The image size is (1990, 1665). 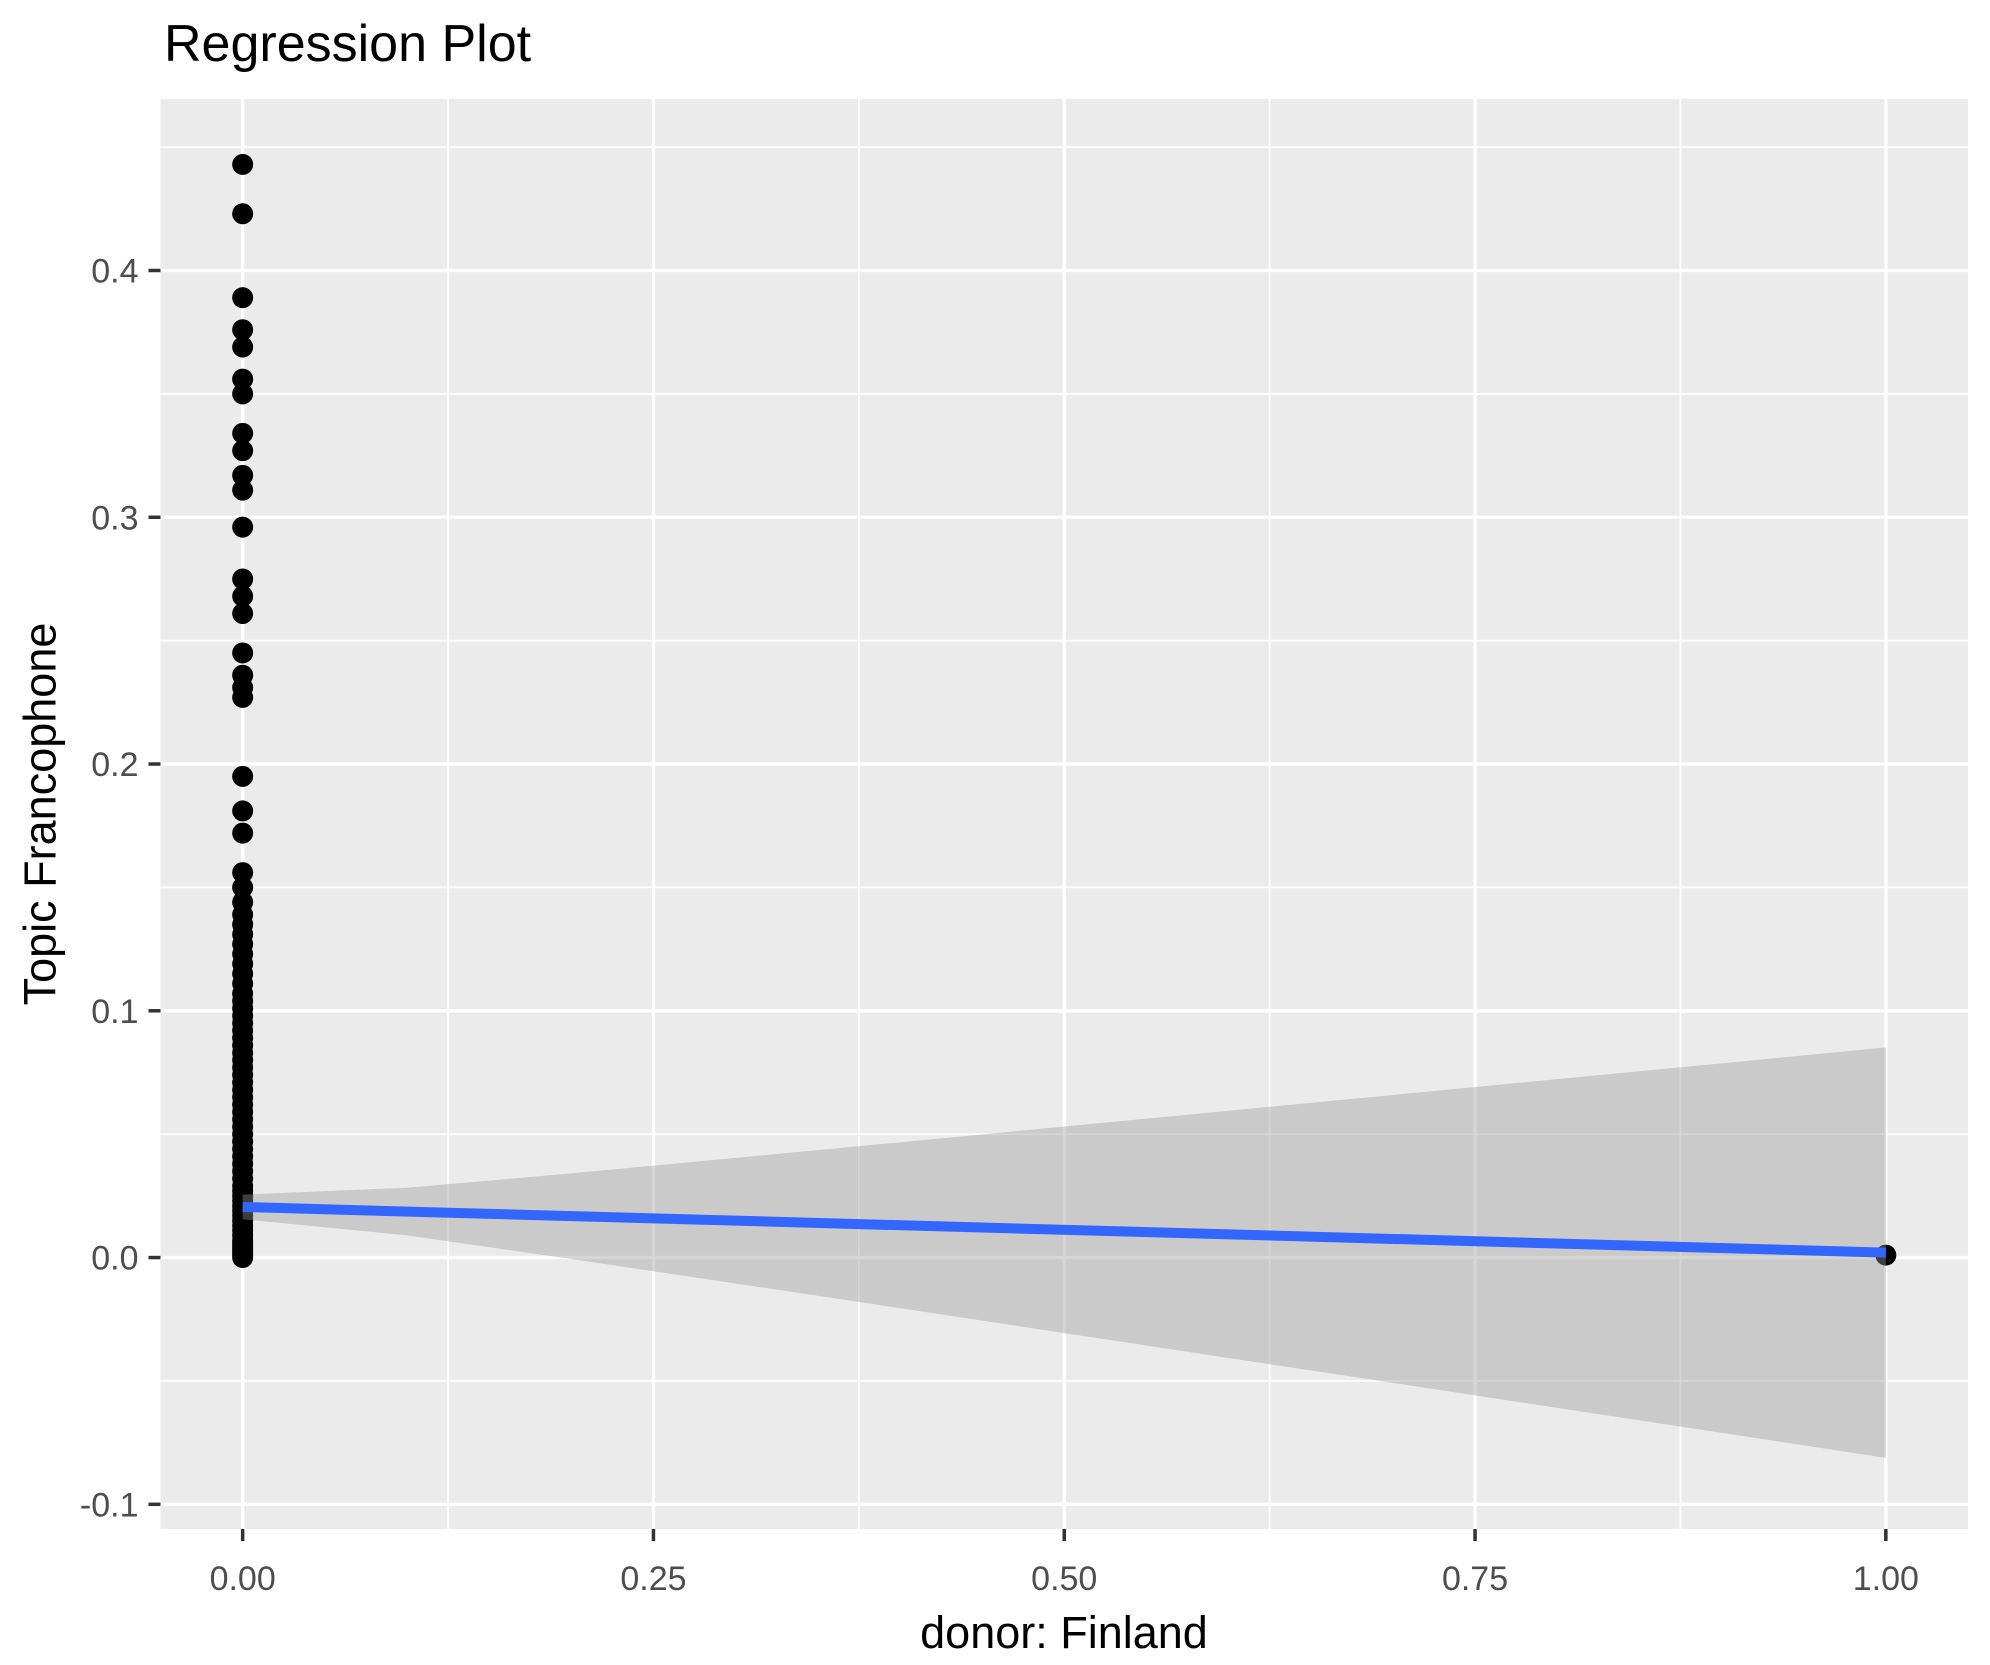 What do you see at coordinates (114, 1259) in the screenshot?
I see `y-tick-label: 0.0` at bounding box center [114, 1259].